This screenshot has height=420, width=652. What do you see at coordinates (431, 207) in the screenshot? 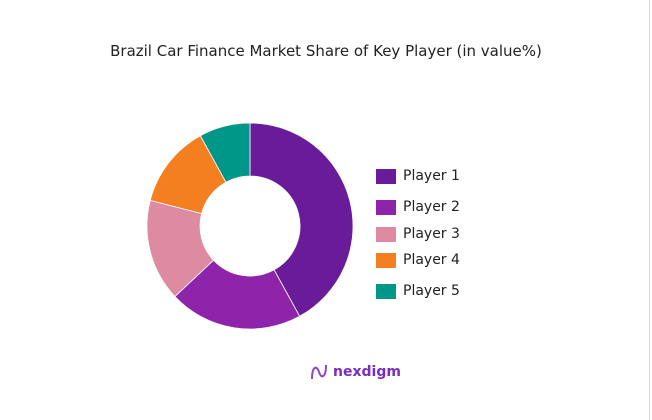
I see `legend-label: Player 2` at bounding box center [431, 207].